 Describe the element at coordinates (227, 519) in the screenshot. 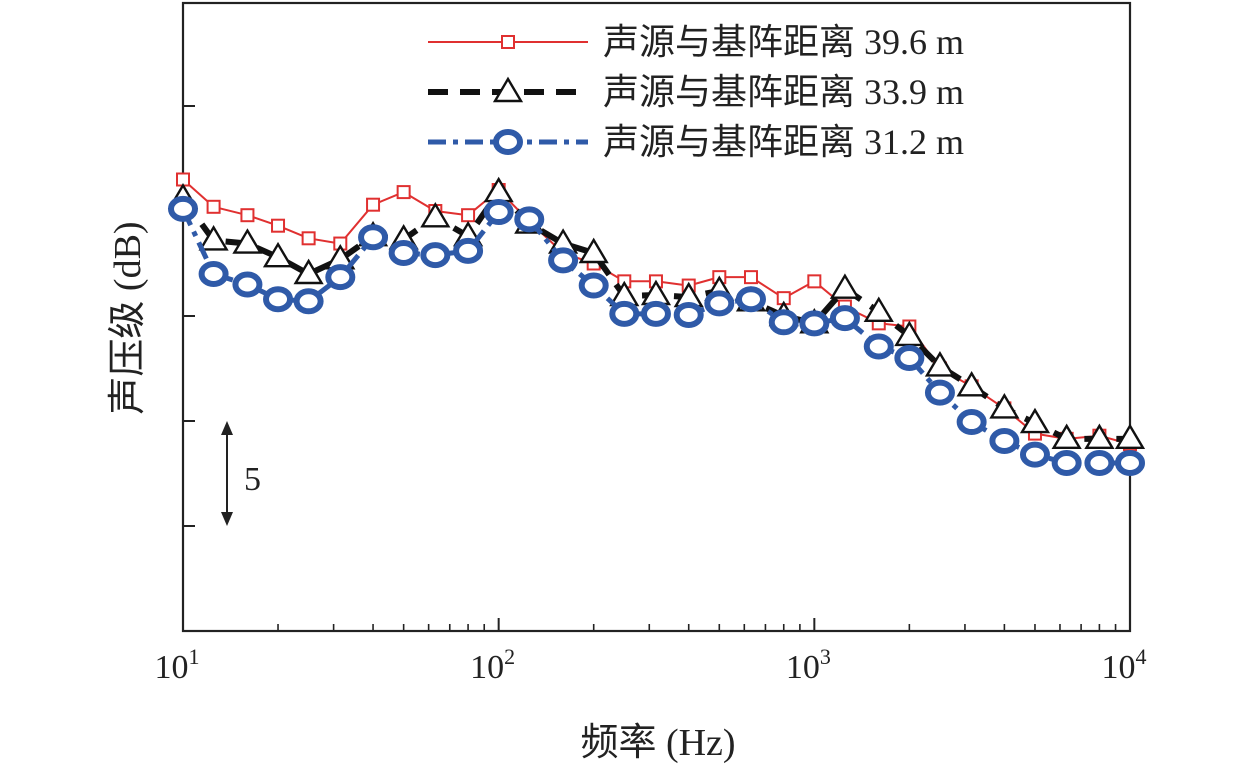

I see `scale-bar-arrow-down` at that location.